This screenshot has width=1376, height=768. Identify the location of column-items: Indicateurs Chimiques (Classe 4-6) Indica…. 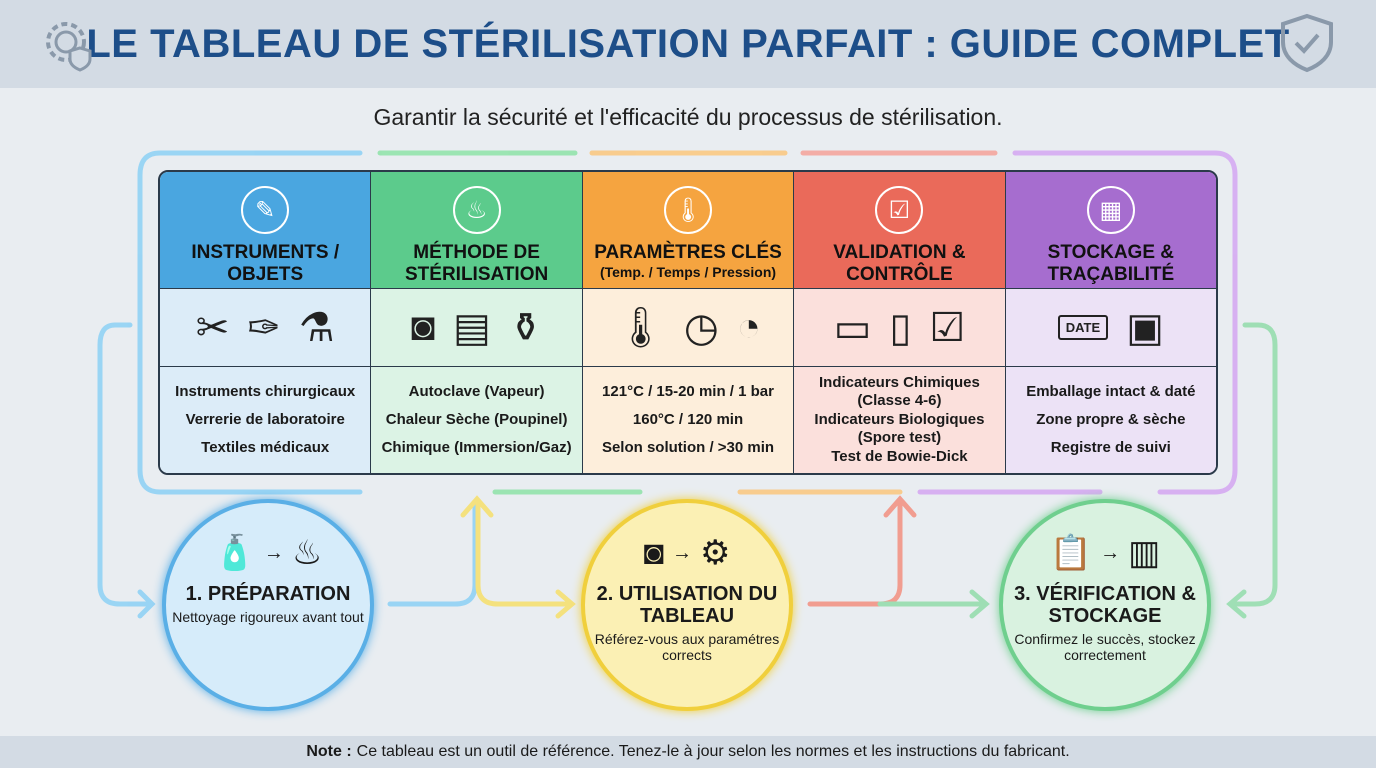
(899, 420).